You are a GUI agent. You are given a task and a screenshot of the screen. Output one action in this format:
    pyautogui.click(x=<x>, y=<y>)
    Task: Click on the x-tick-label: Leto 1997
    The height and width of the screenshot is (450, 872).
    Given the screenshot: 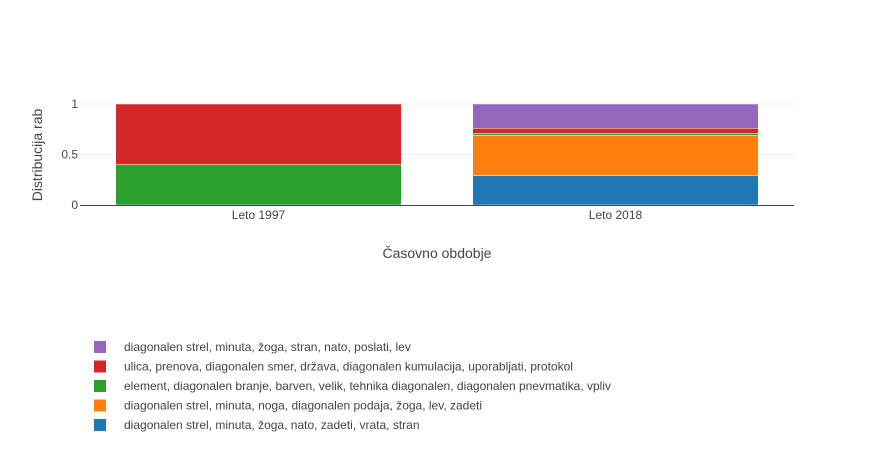 What is the action you would take?
    pyautogui.click(x=259, y=215)
    